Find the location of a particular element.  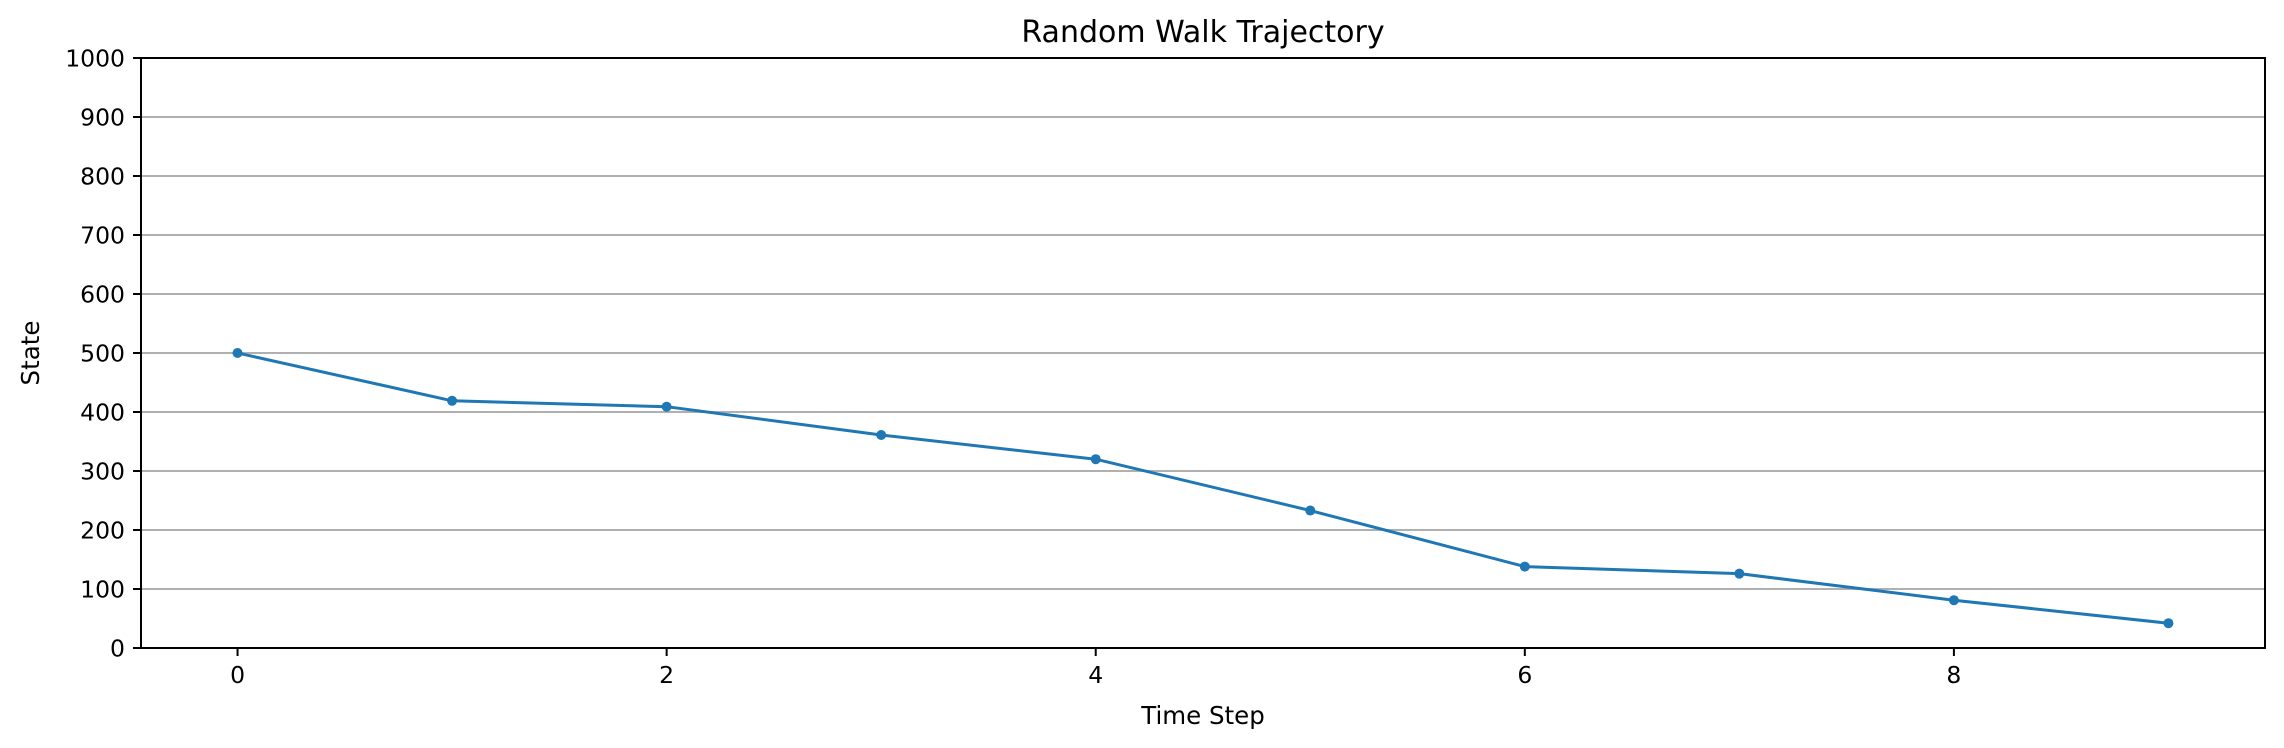

x-axis-label: Time Step is located at coordinates (1202, 715).